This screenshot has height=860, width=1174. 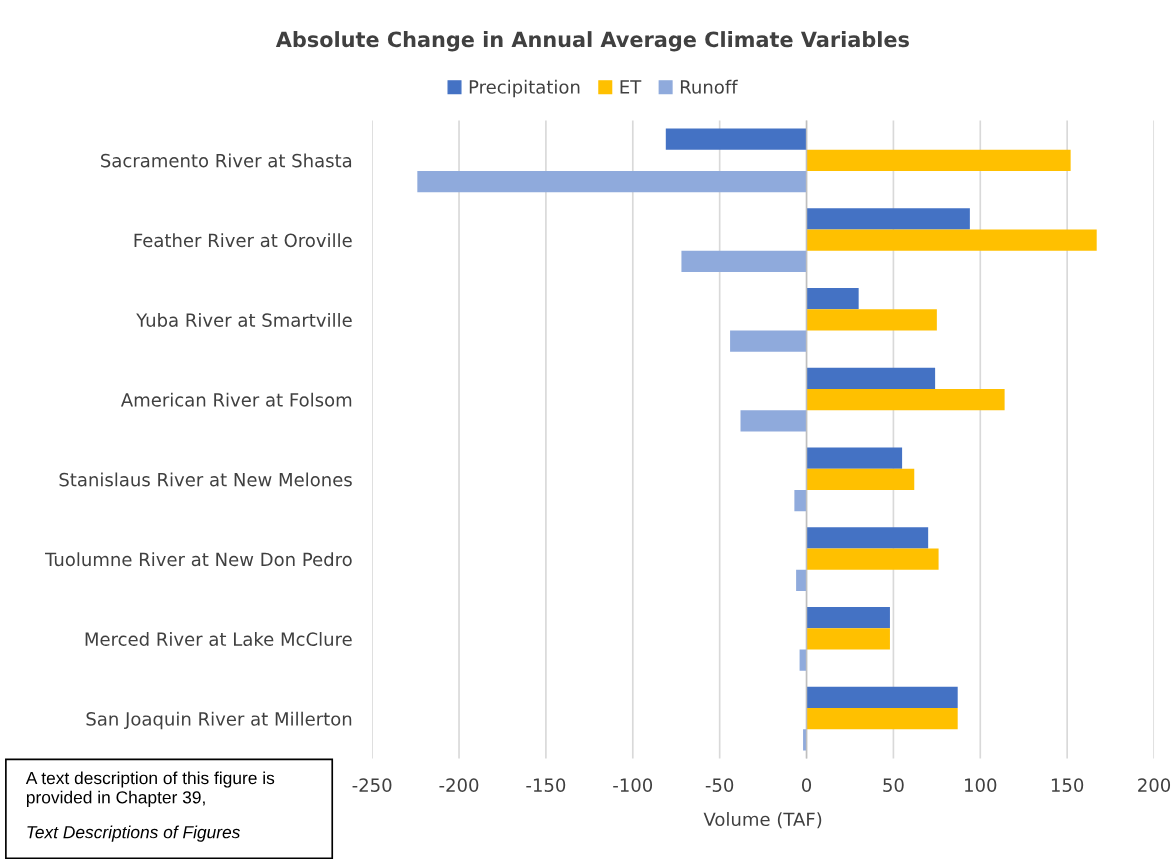 What do you see at coordinates (459, 785) in the screenshot?
I see `x-tick-label: -200` at bounding box center [459, 785].